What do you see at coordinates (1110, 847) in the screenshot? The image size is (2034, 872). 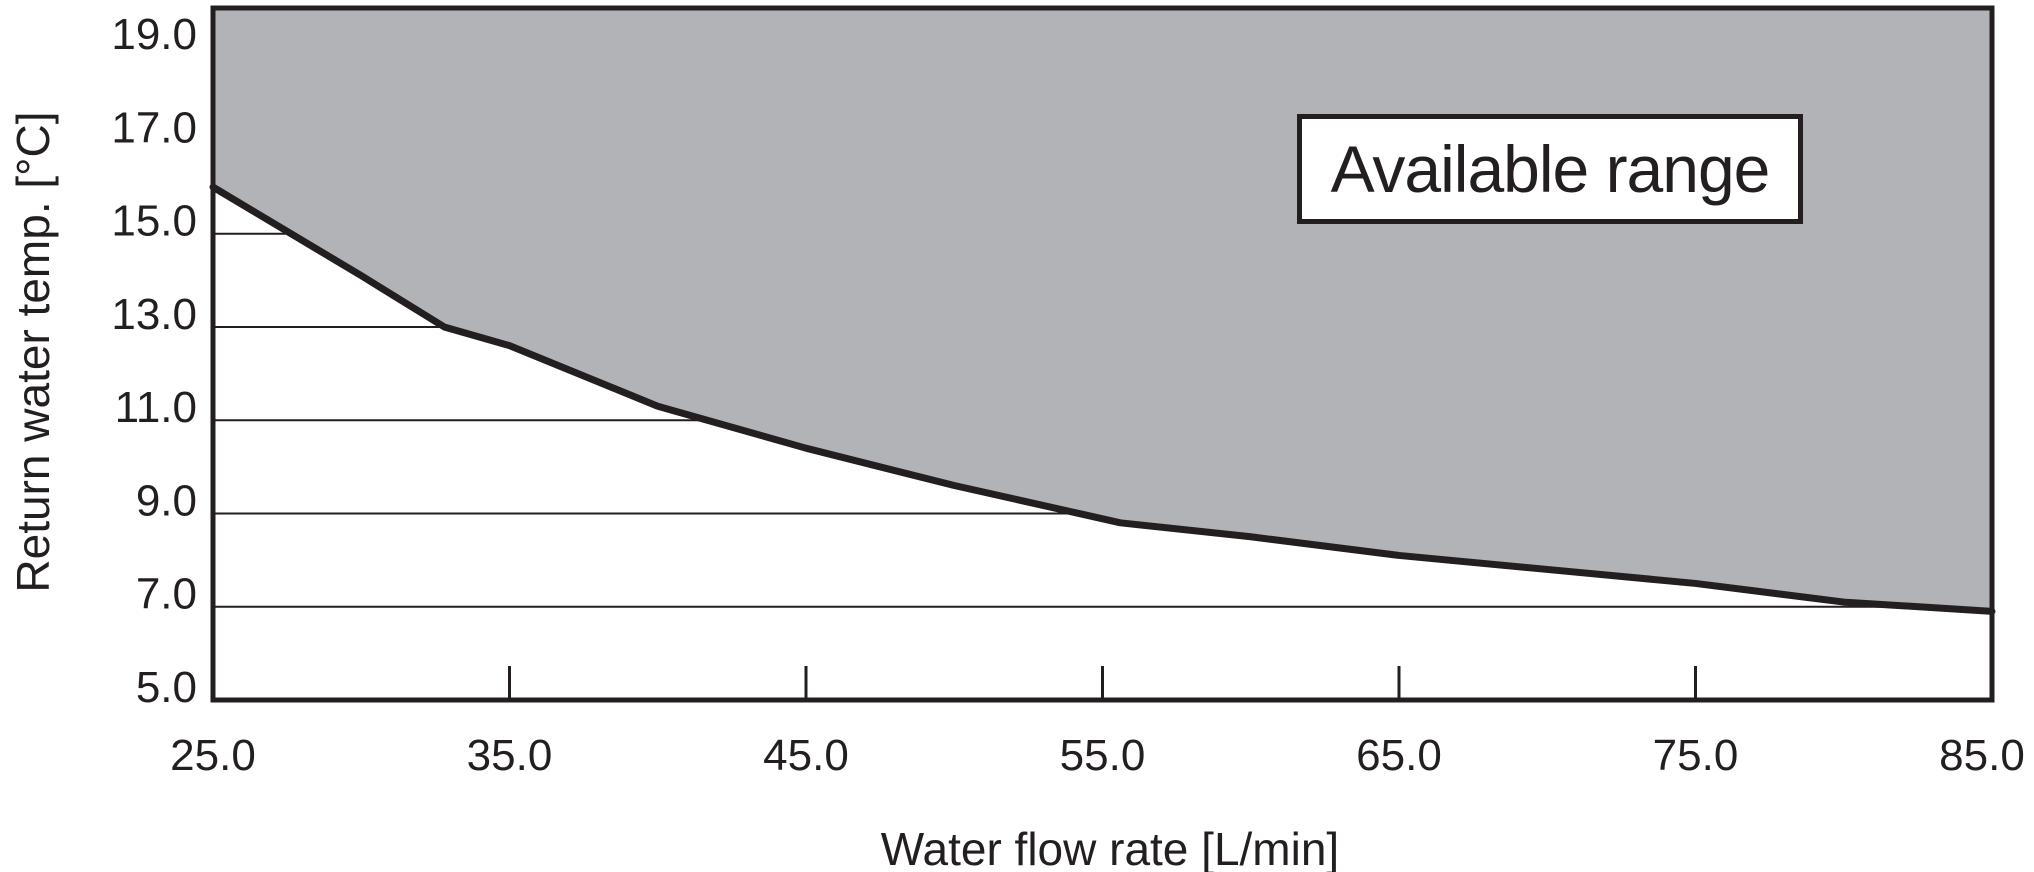 I see `x-axis-title: Water flow rate [L/min]` at bounding box center [1110, 847].